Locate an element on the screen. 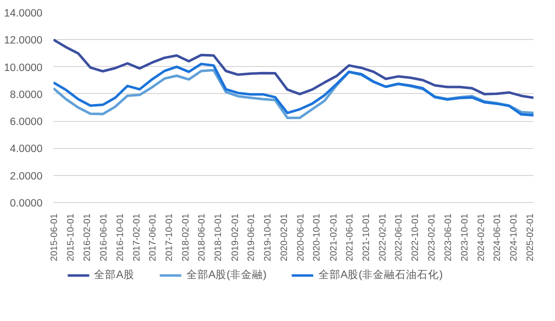 This screenshot has width=555, height=321. y-tick-label: 0.0000 is located at coordinates (26, 204).